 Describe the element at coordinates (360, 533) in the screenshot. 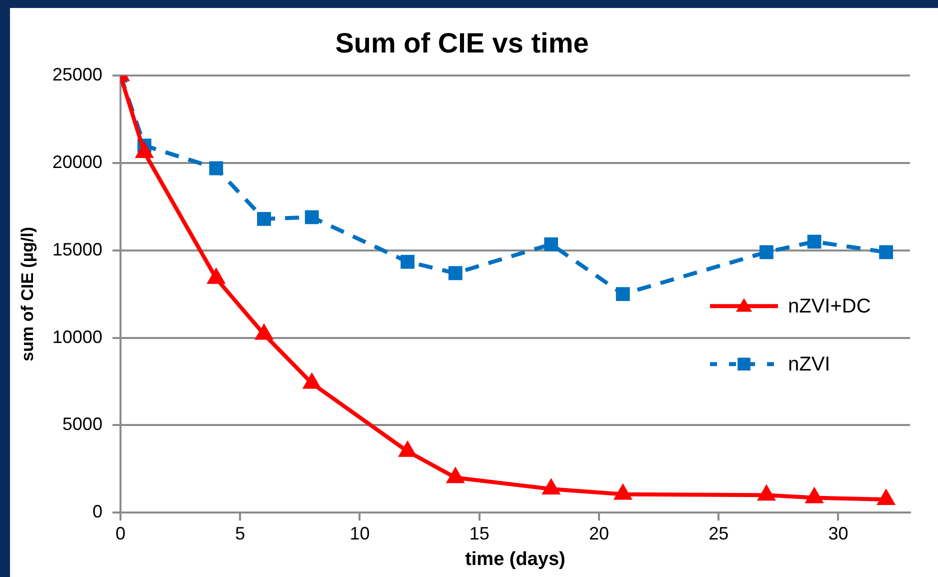

I see `x-tick-label: 10` at that location.